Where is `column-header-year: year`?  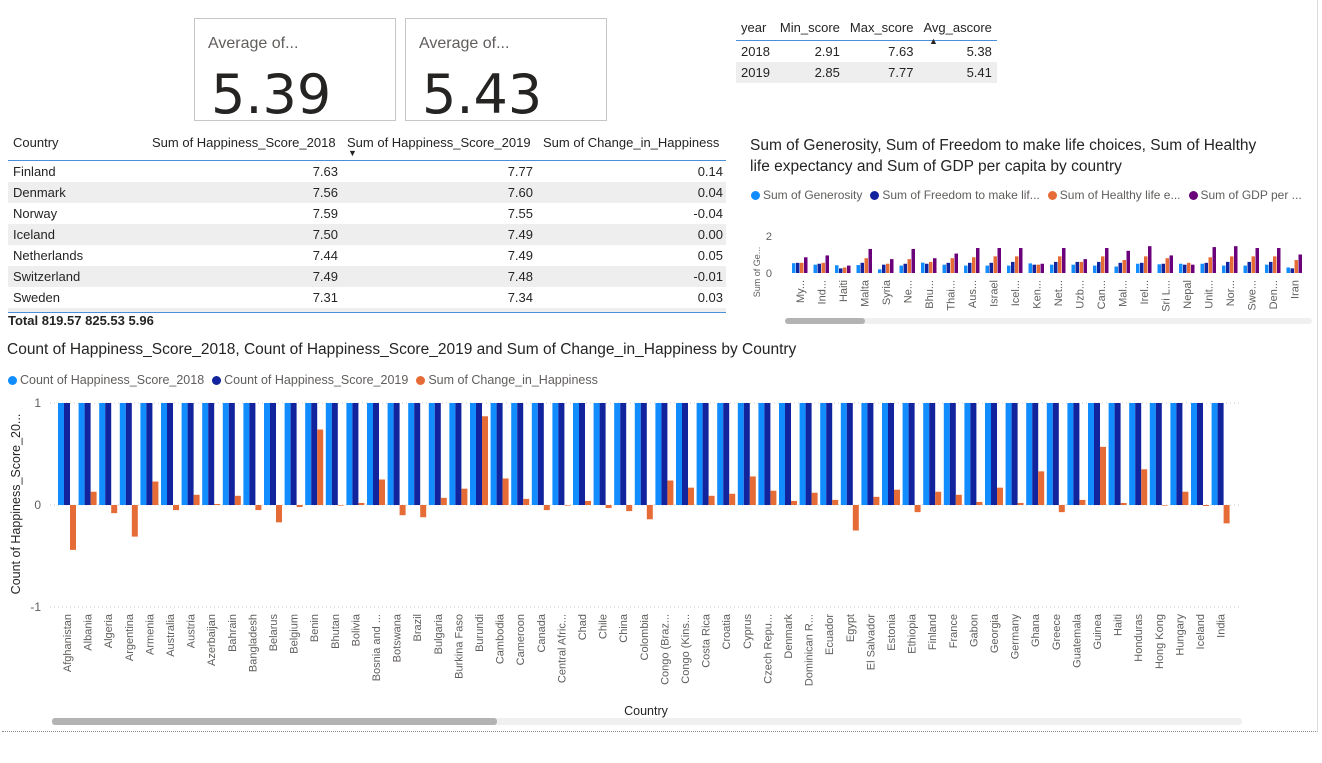
column-header-year: year is located at coordinates (755, 28).